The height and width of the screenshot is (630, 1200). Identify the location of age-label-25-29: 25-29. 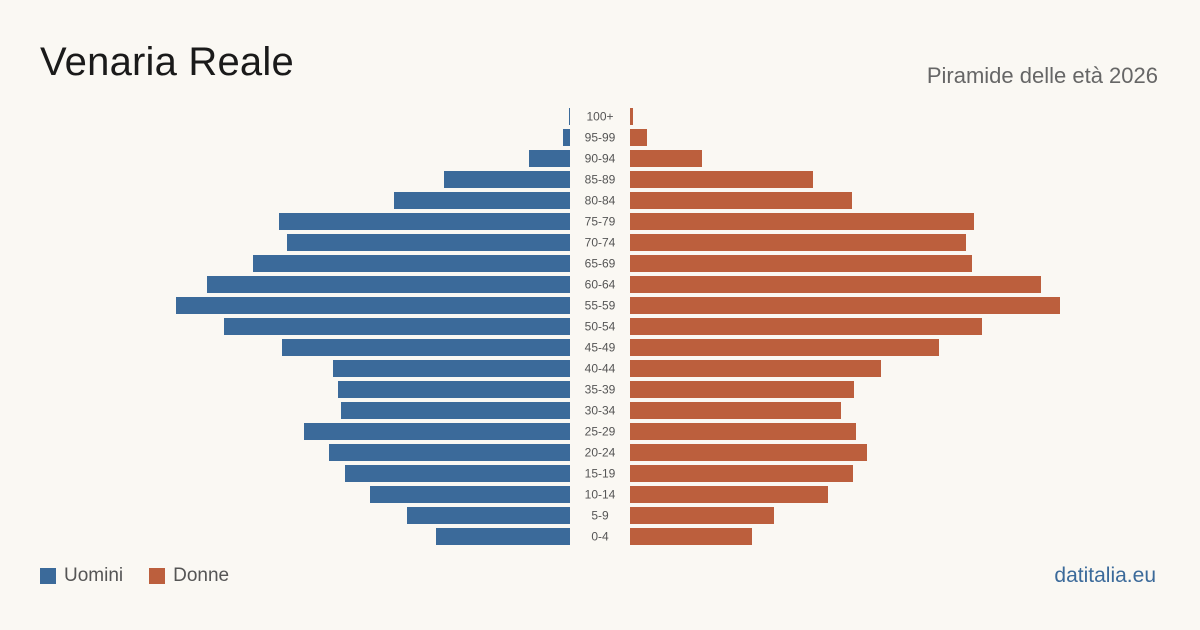
(600, 432).